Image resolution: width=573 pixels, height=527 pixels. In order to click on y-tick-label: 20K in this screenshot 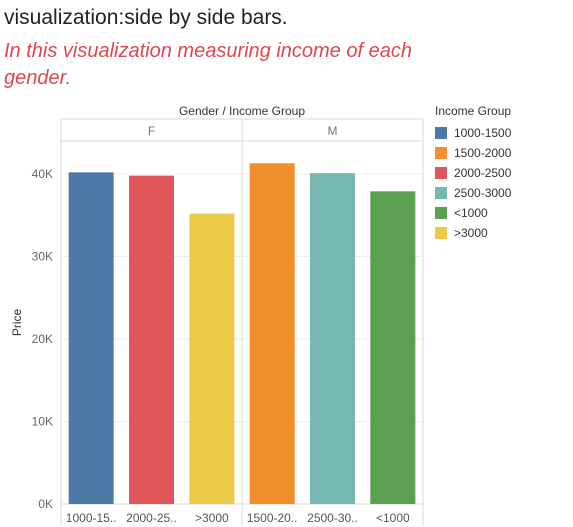, I will do `click(42, 339)`.